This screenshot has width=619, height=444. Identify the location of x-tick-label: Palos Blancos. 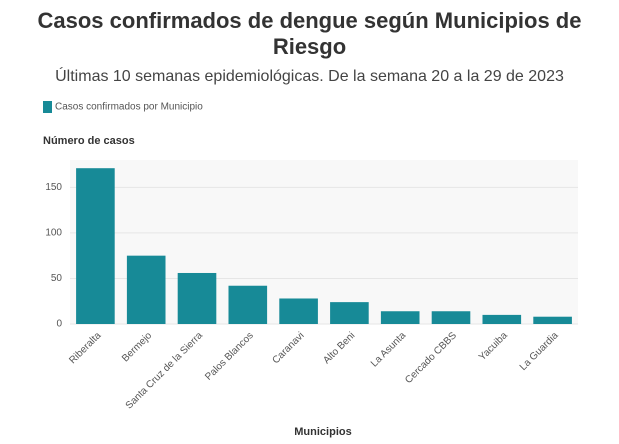
(229, 356).